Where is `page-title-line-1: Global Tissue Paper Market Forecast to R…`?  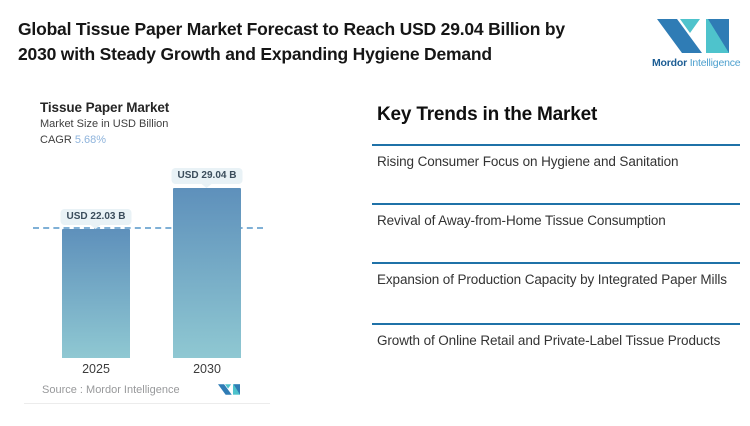
page-title-line-1: Global Tissue Paper Market Forecast to R… is located at coordinates (291, 29).